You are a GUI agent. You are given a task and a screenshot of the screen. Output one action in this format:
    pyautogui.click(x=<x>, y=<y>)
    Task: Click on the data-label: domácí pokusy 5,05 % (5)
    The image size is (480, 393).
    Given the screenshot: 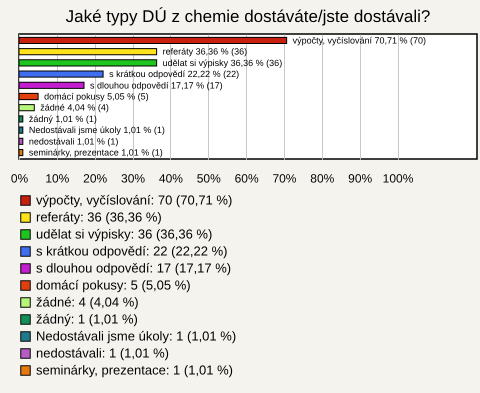 What is the action you would take?
    pyautogui.click(x=96, y=97)
    